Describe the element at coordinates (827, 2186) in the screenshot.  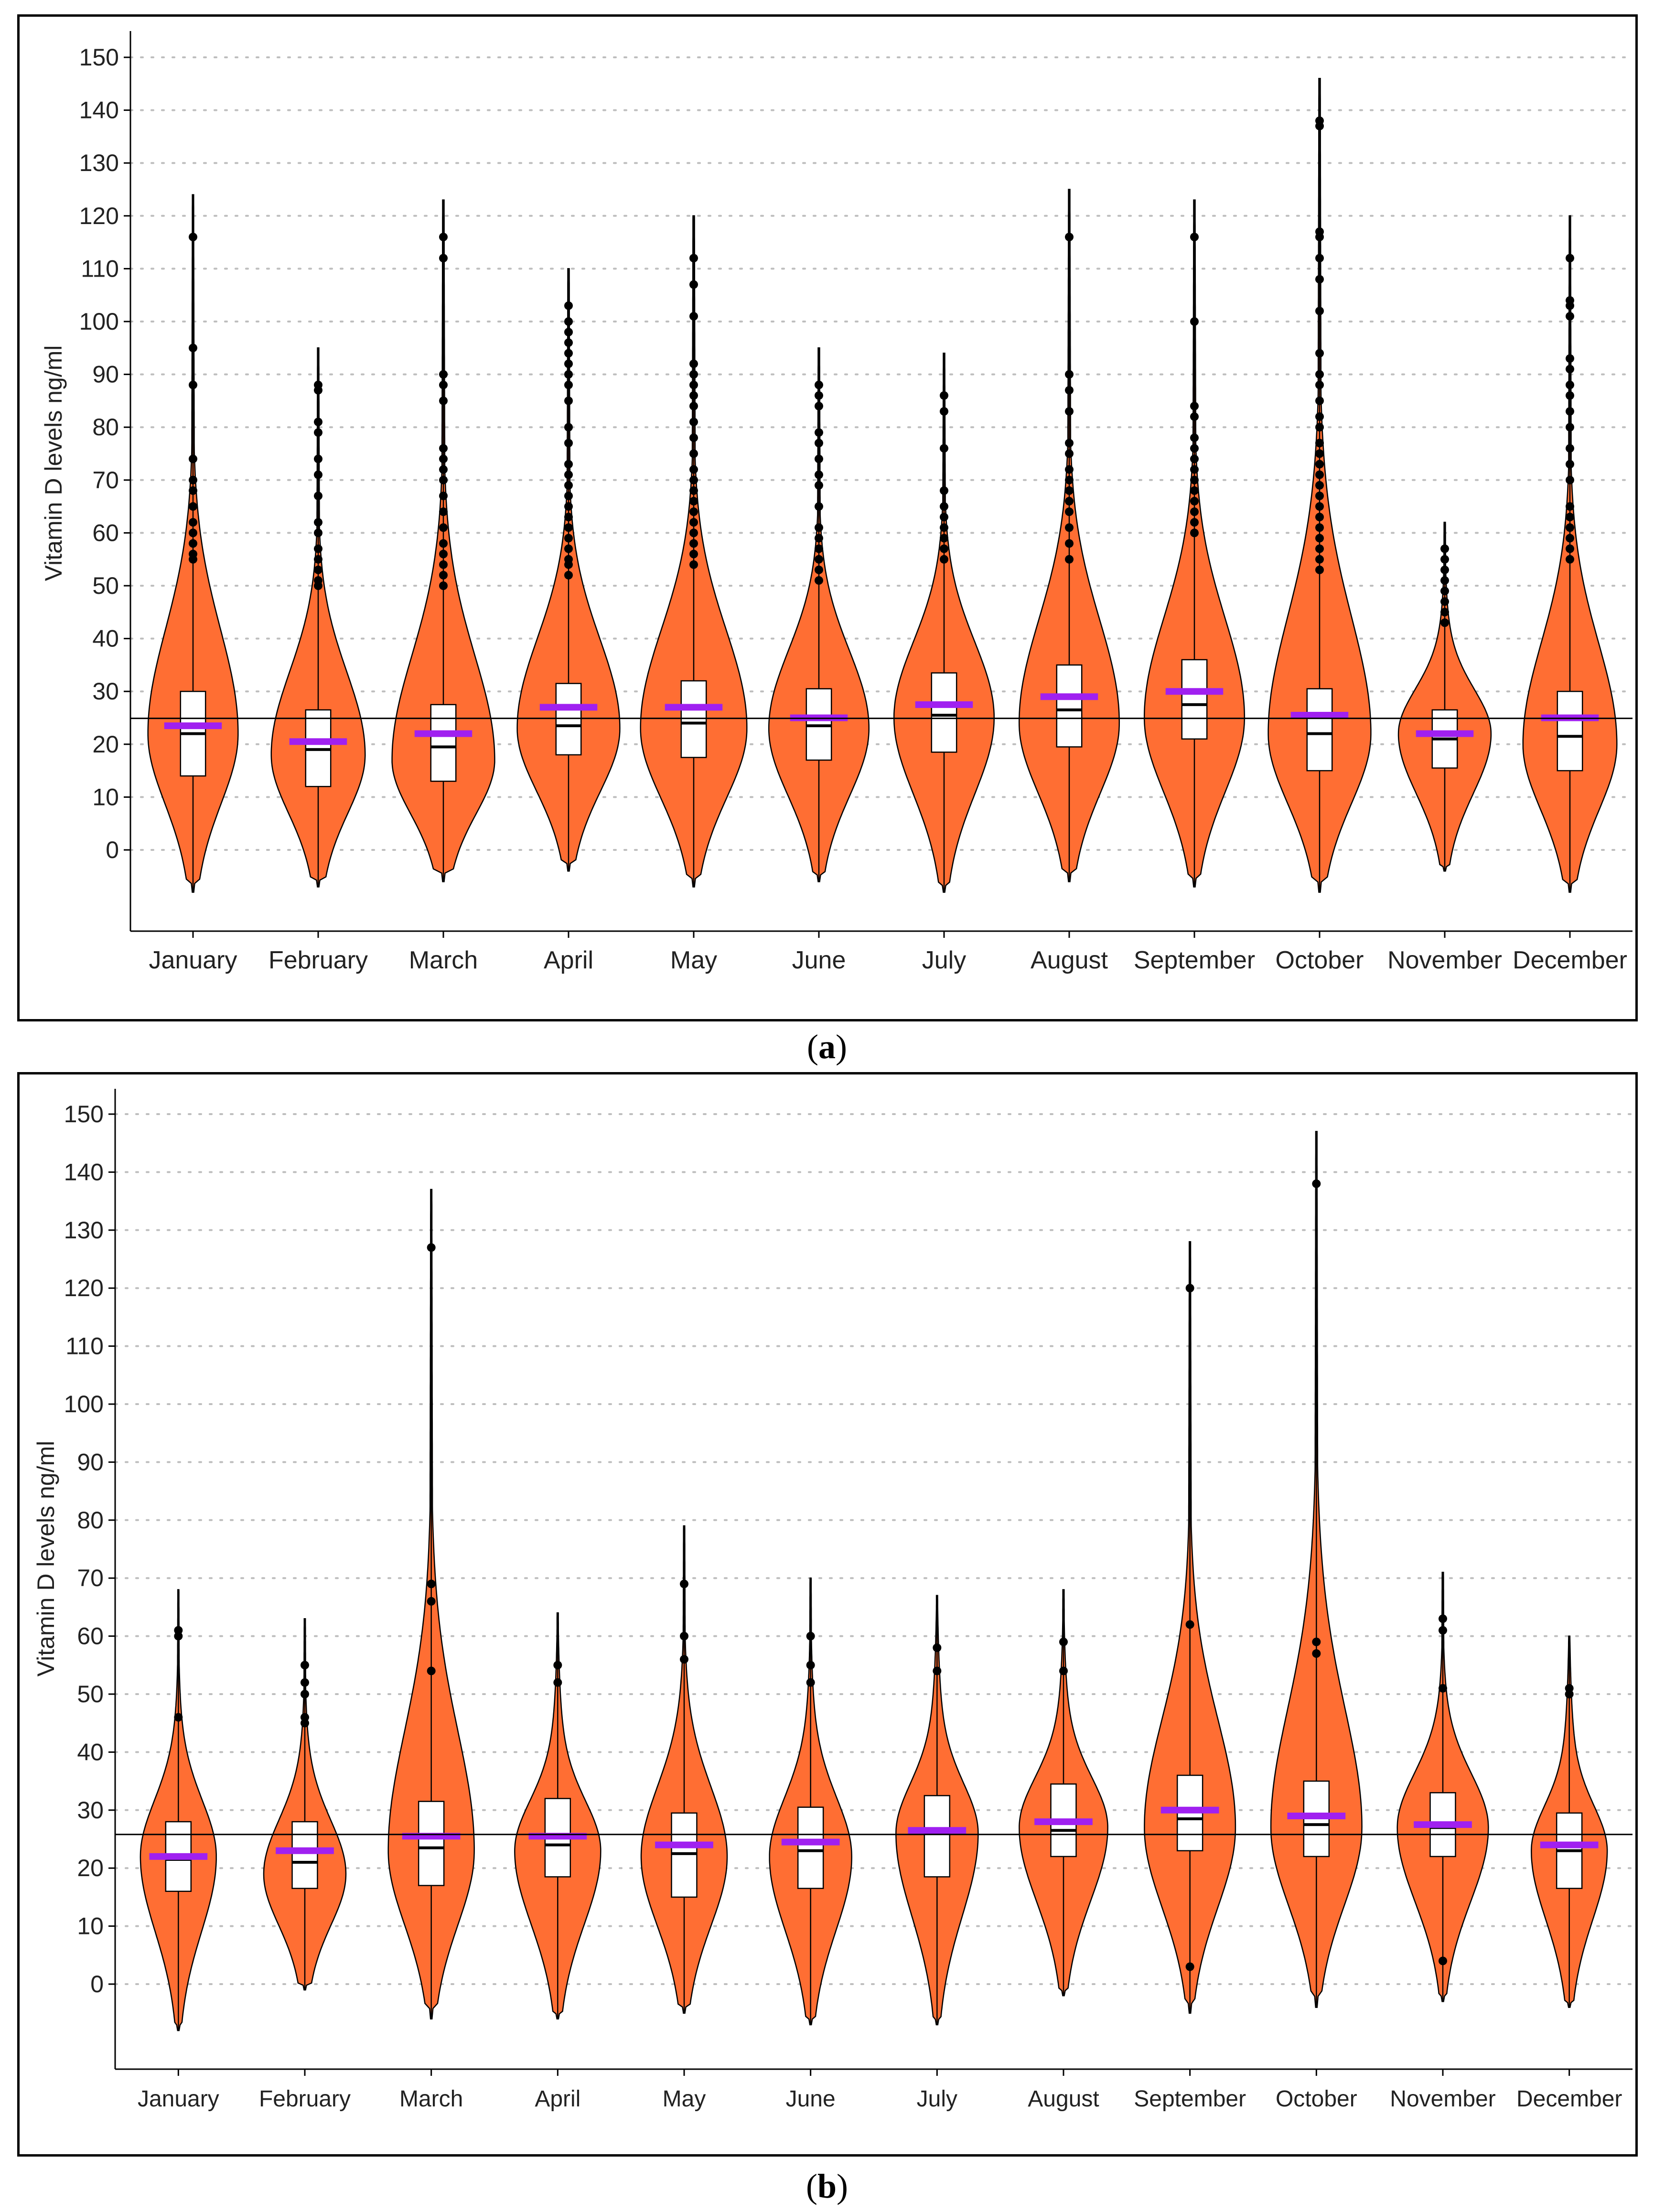
I see `caption-b: (b)` at that location.